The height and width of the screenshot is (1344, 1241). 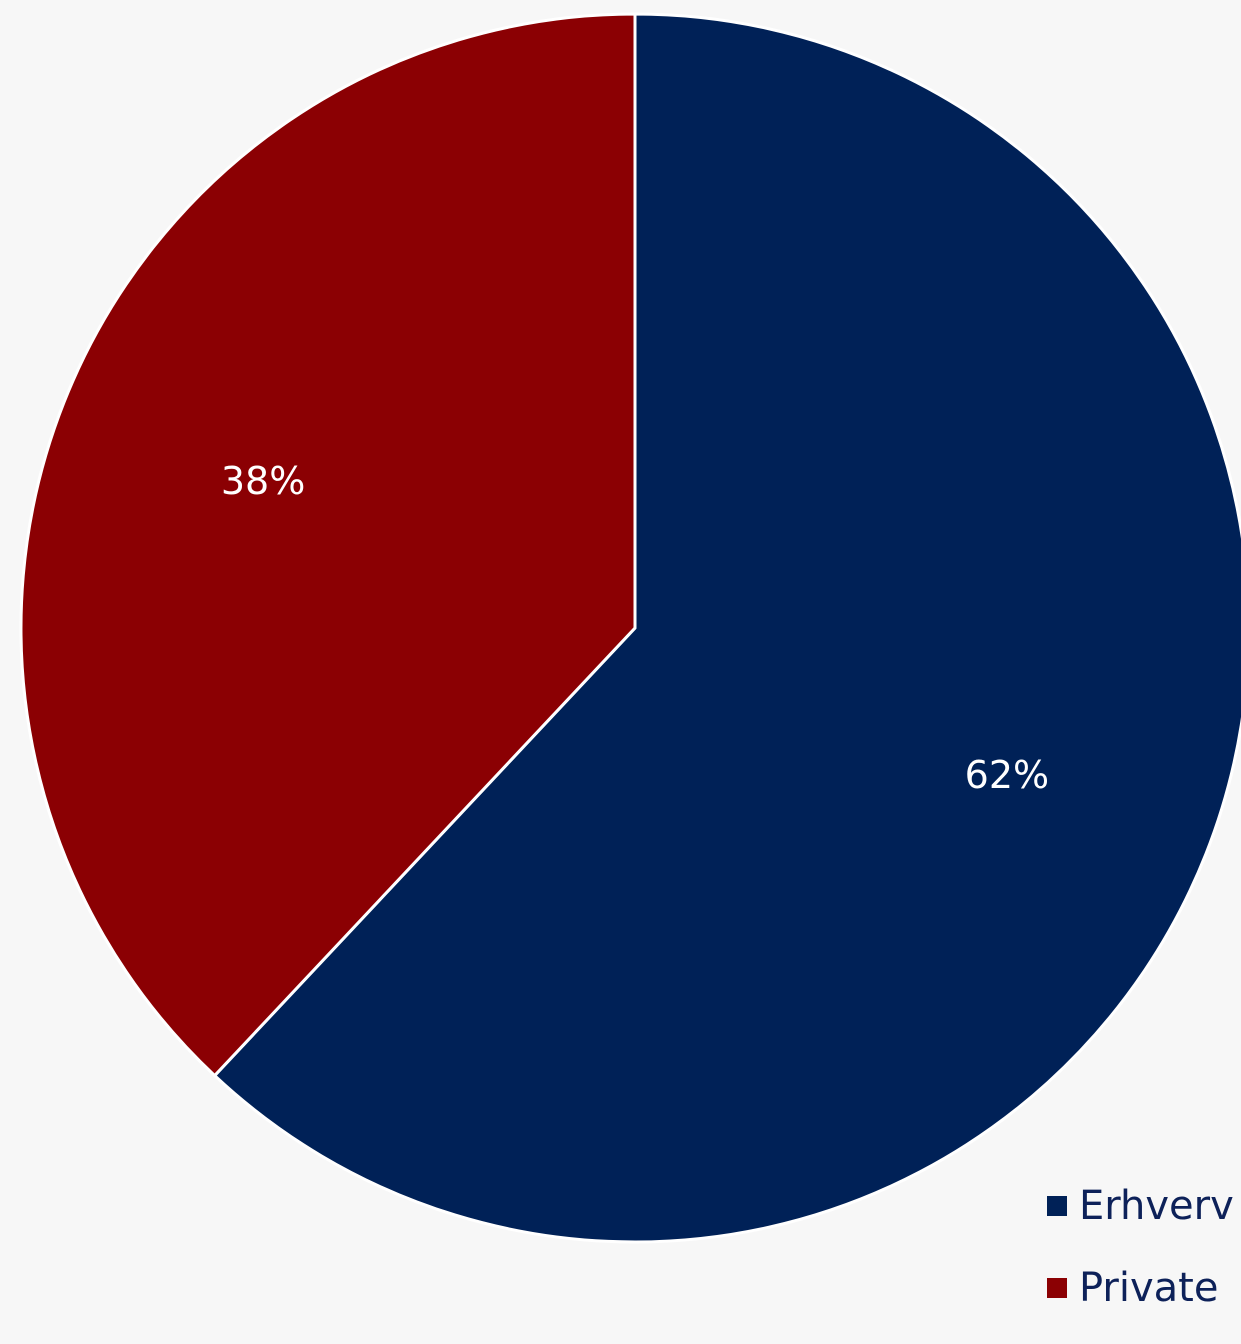 I want to click on legend-swatch-private, so click(x=1057, y=1288).